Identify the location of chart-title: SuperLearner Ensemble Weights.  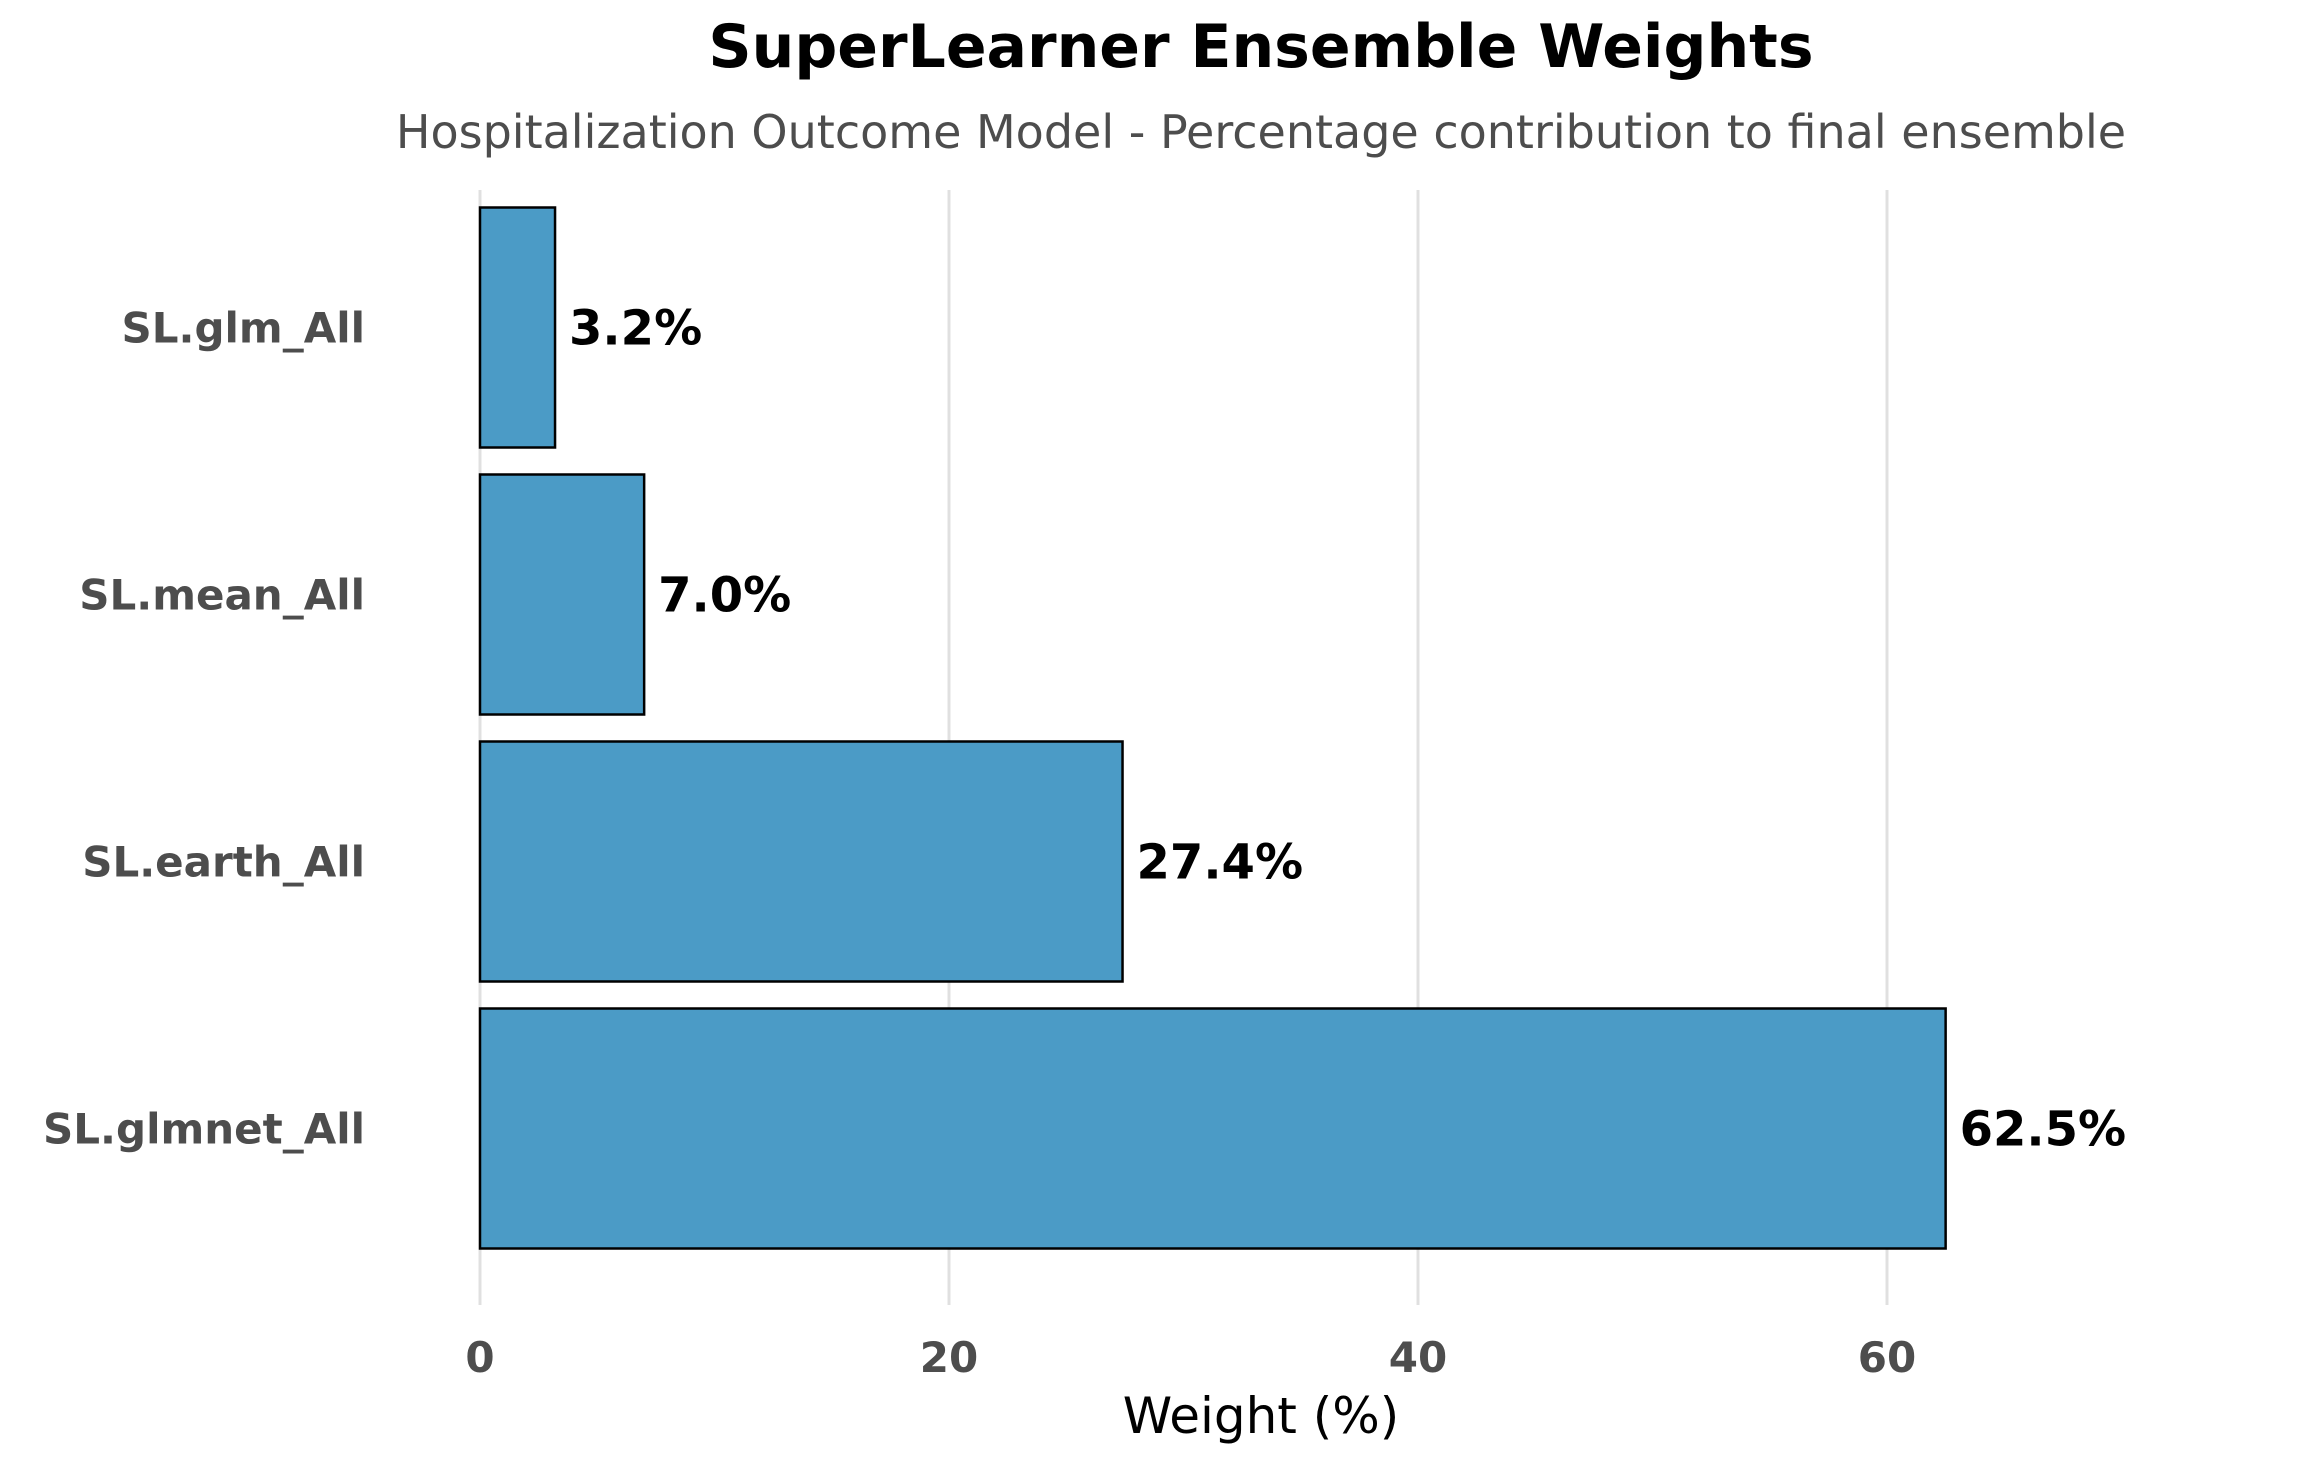
(1260, 47).